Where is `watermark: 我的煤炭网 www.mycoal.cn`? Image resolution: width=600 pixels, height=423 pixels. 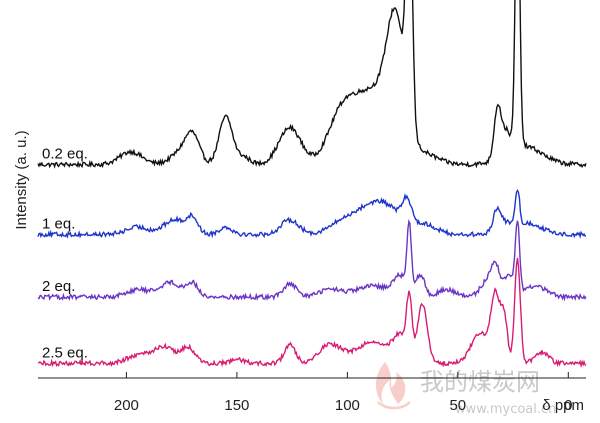 watermark: 我的煤炭网 www.mycoal.cn is located at coordinates (465, 389).